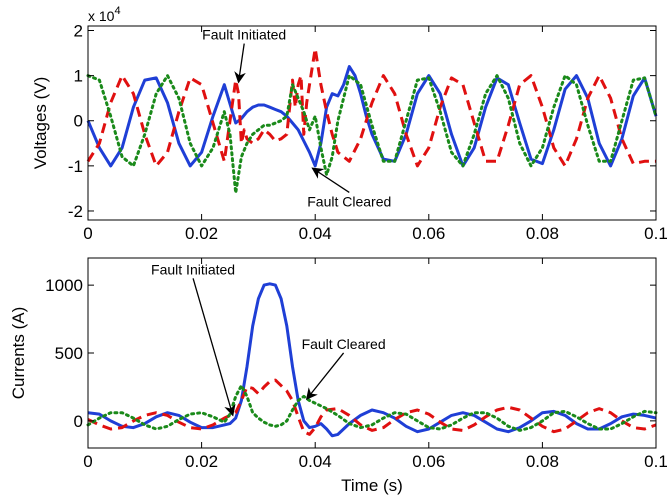  I want to click on voltage-y-tick-label: -1, so click(75, 166).